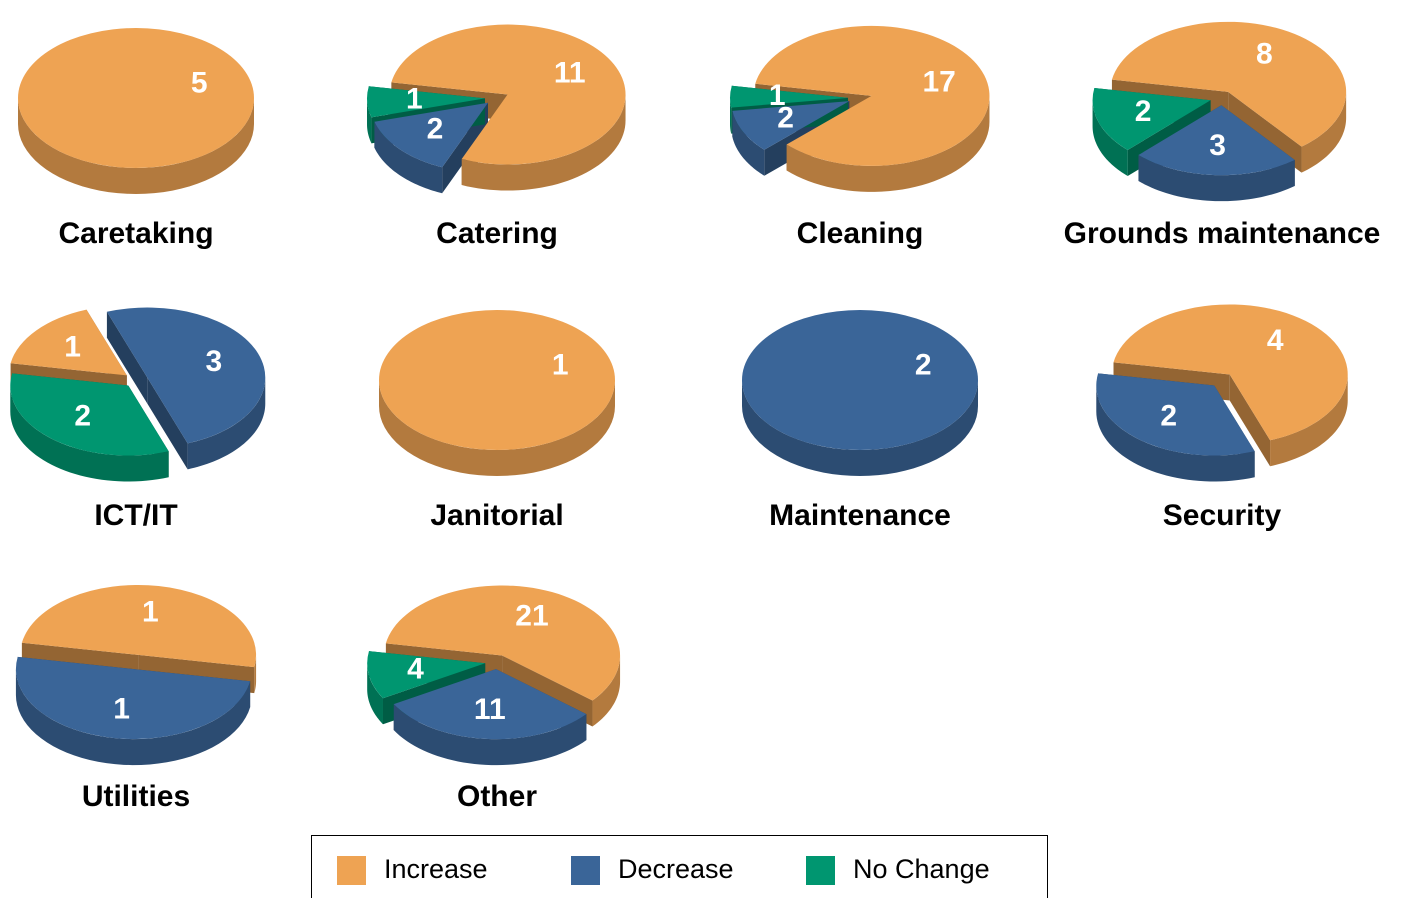 Image resolution: width=1418 pixels, height=898 pixels. I want to click on pie-title: Utilities, so click(136, 796).